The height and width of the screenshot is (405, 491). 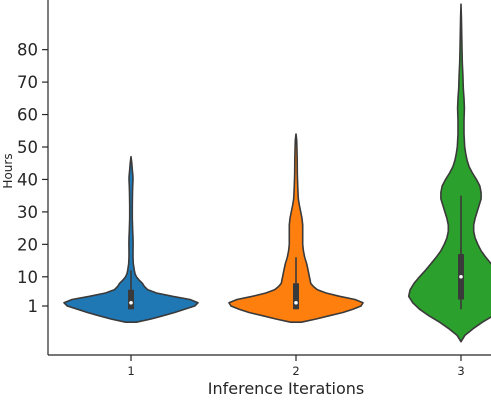 I want to click on x-tick-label: 1, so click(x=130, y=371).